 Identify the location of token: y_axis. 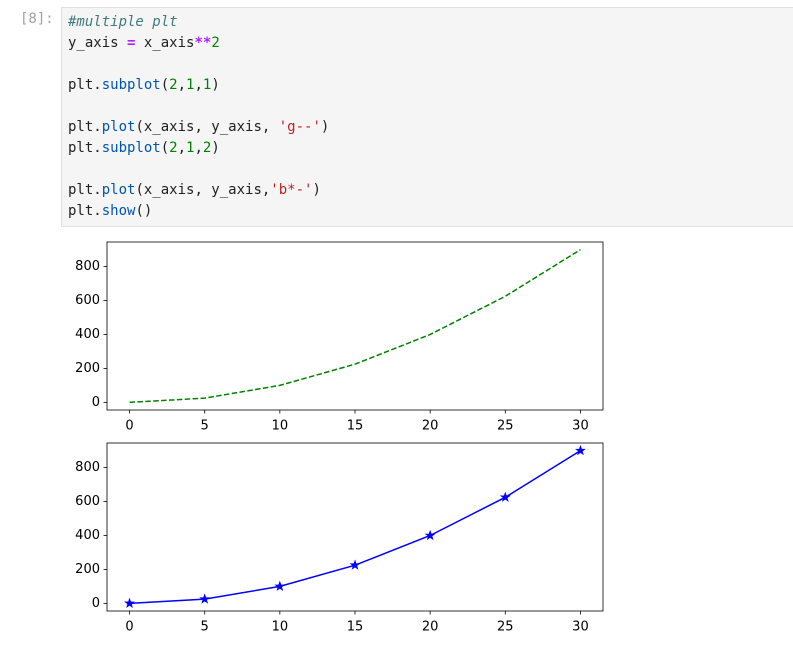
(98, 43).